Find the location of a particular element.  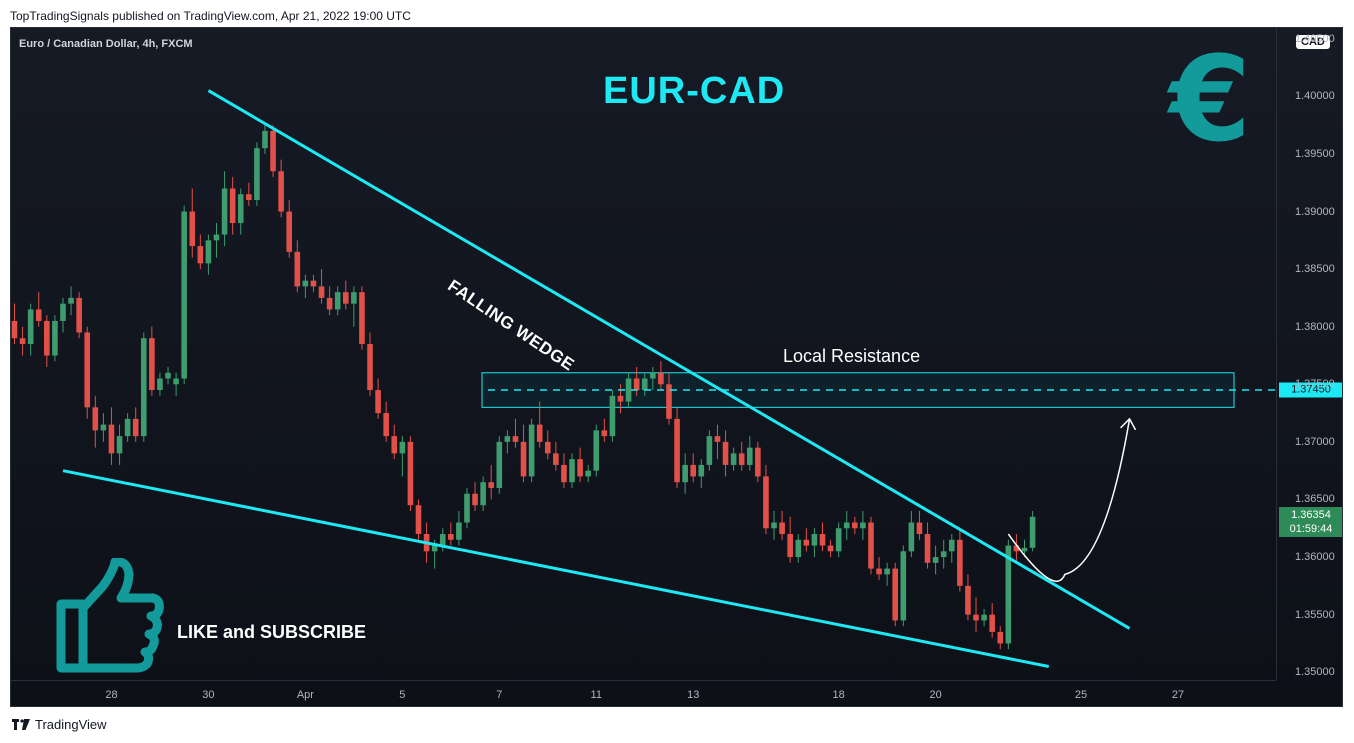

price-tick-label: 1.37500 is located at coordinates (1315, 384).